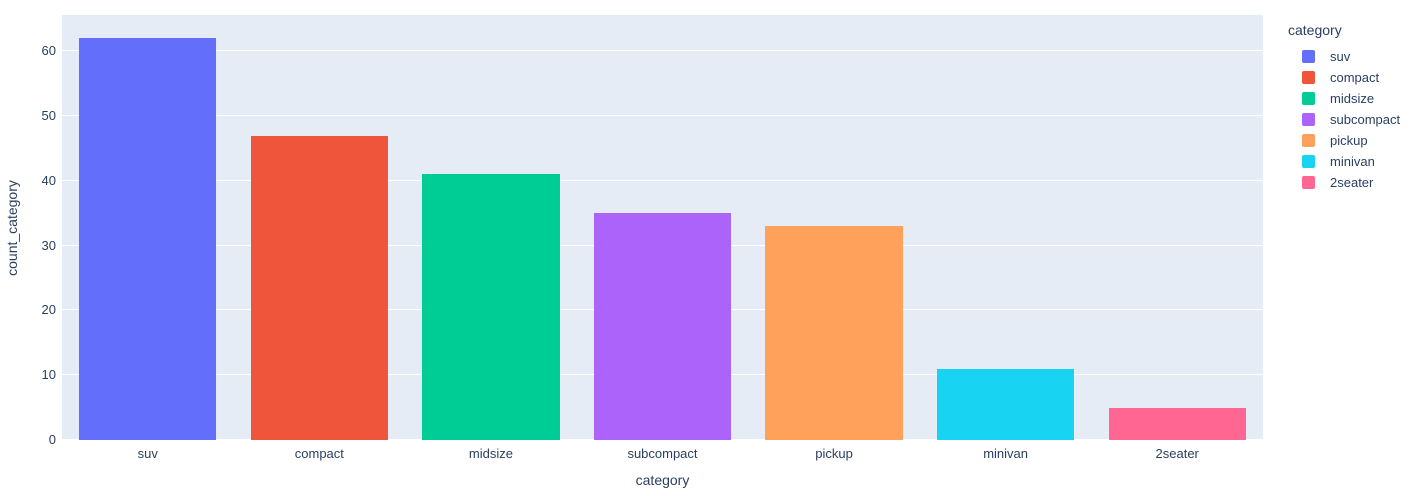 The height and width of the screenshot is (496, 1418). What do you see at coordinates (490, 453) in the screenshot?
I see `x-tick-label-midsize: midsize` at bounding box center [490, 453].